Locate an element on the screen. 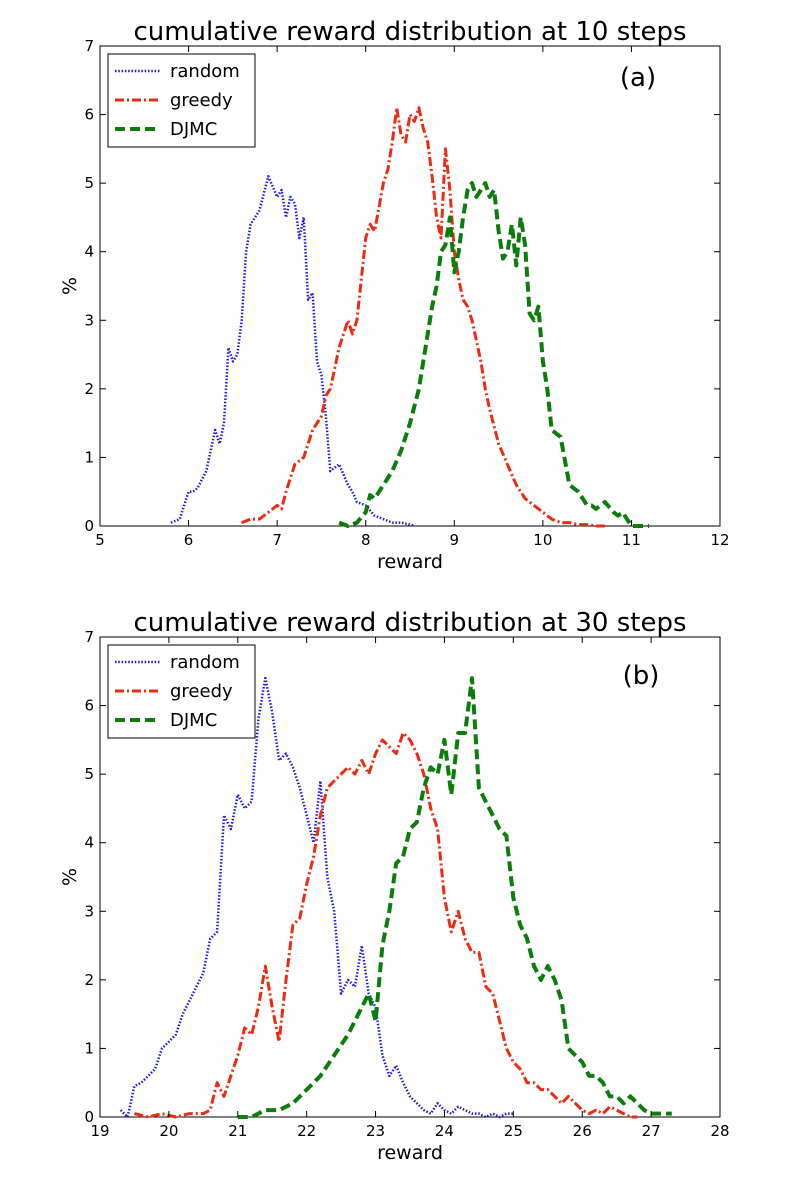  x-tick-label: 27 is located at coordinates (651, 1131).